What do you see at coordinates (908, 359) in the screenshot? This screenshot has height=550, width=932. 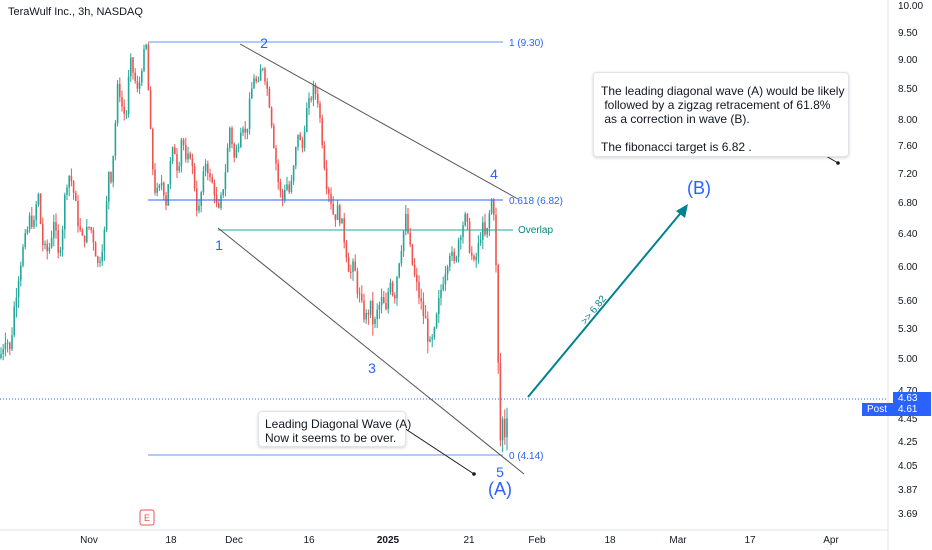 I see `y-tick-label: 5.00` at bounding box center [908, 359].